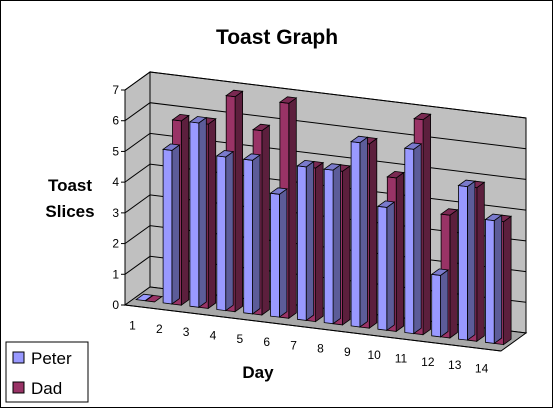  I want to click on chart-title: Toast Graph, so click(277, 37).